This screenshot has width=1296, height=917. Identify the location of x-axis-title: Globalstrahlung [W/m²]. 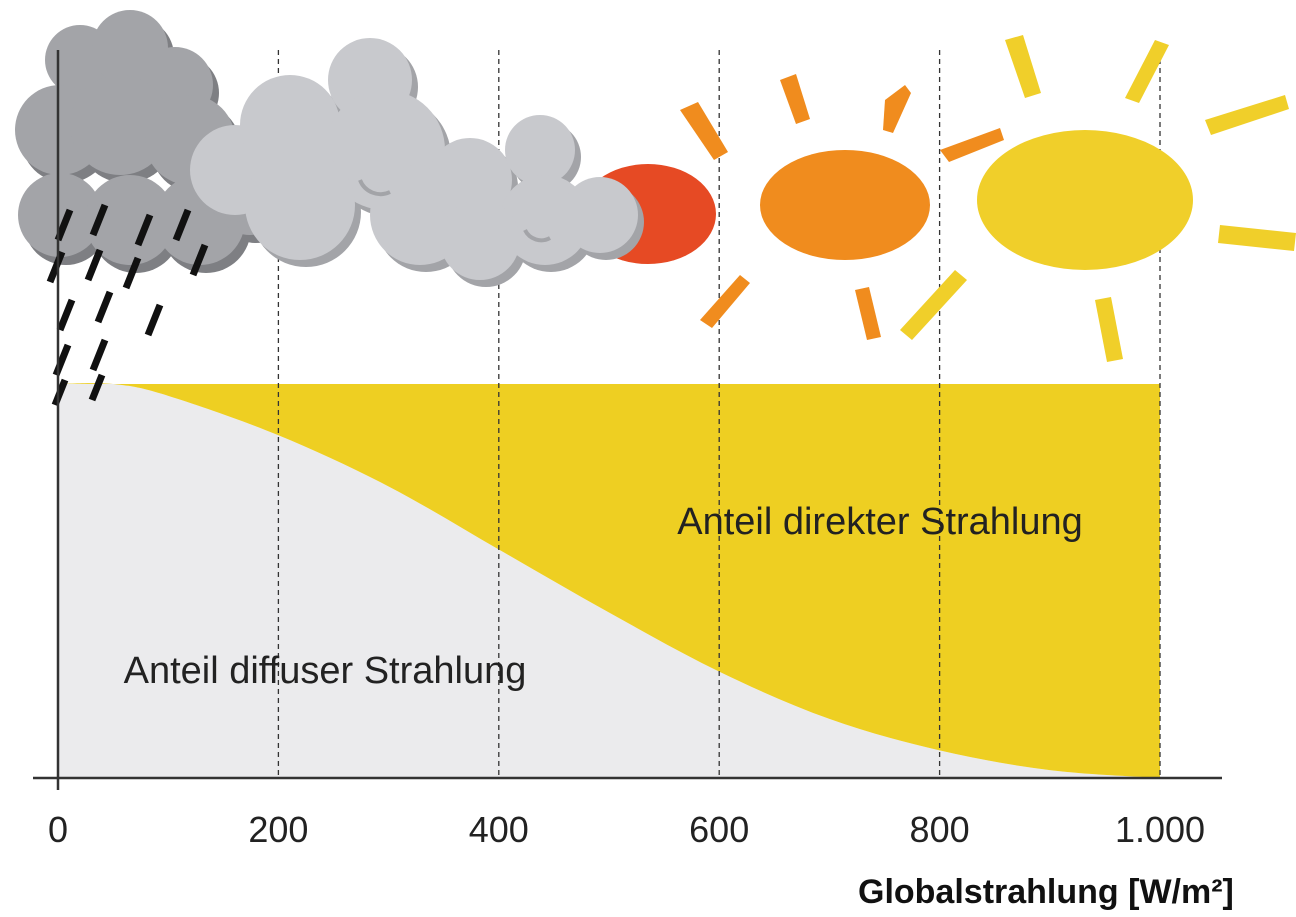
(1046, 892).